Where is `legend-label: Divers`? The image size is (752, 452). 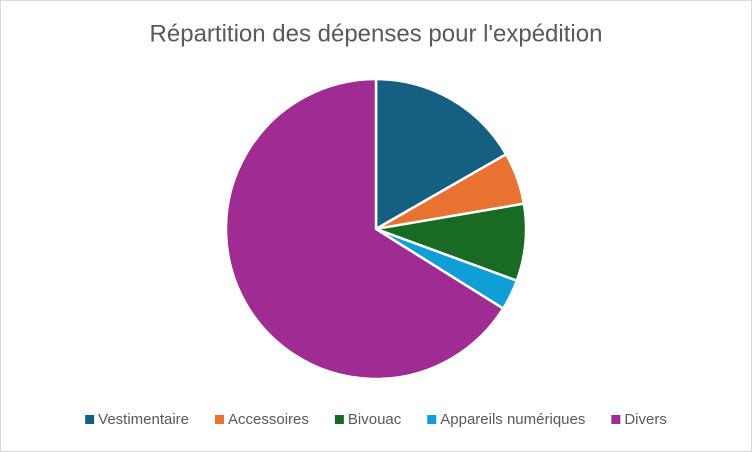 legend-label: Divers is located at coordinates (645, 419).